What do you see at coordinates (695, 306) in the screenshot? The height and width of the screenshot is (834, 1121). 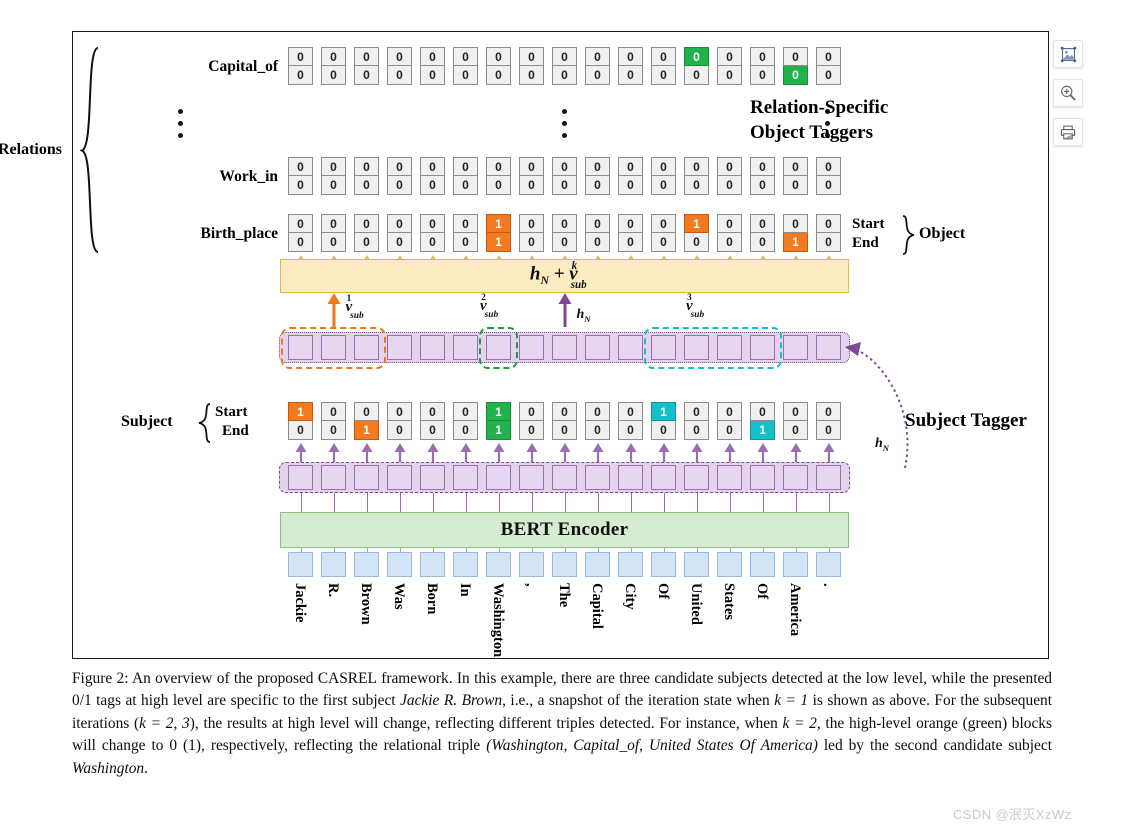 I see `v-sub-3-label: vsub3` at bounding box center [695, 306].